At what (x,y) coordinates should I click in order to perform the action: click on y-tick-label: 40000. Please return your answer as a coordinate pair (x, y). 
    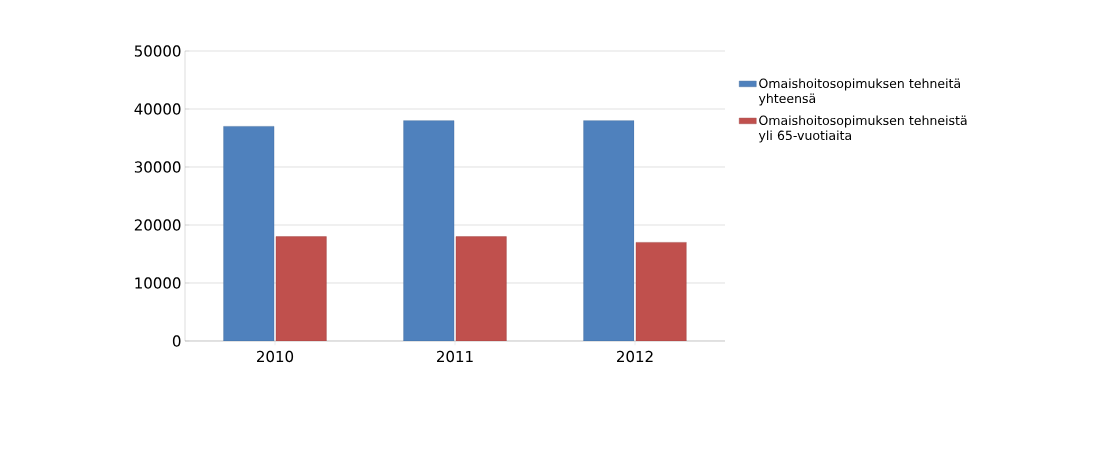
    Looking at the image, I should click on (157, 109).